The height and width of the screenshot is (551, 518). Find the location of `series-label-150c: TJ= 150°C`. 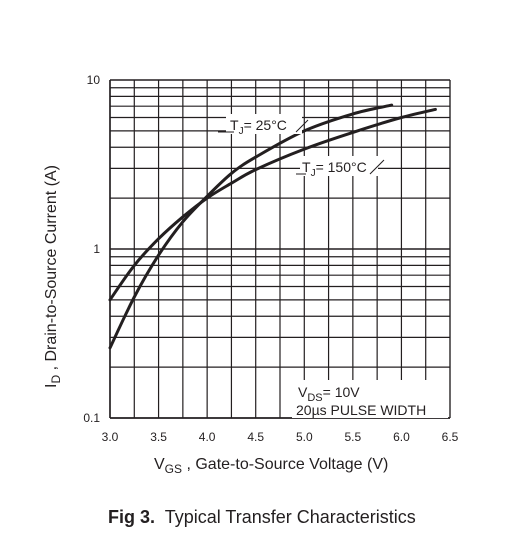

series-label-150c: TJ= 150°C is located at coordinates (340, 167).